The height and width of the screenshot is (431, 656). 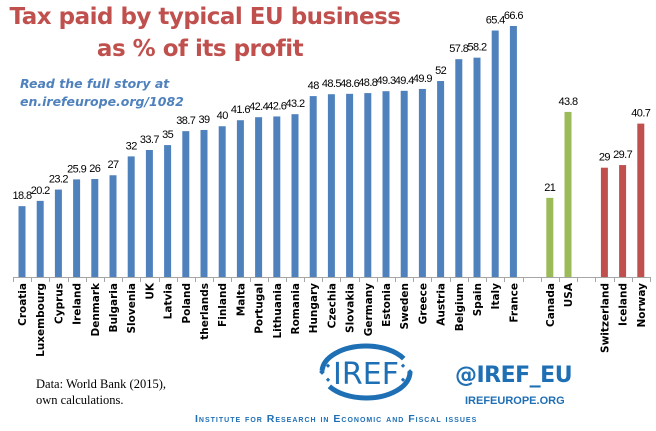 I want to click on bar-canada, so click(x=550, y=237).